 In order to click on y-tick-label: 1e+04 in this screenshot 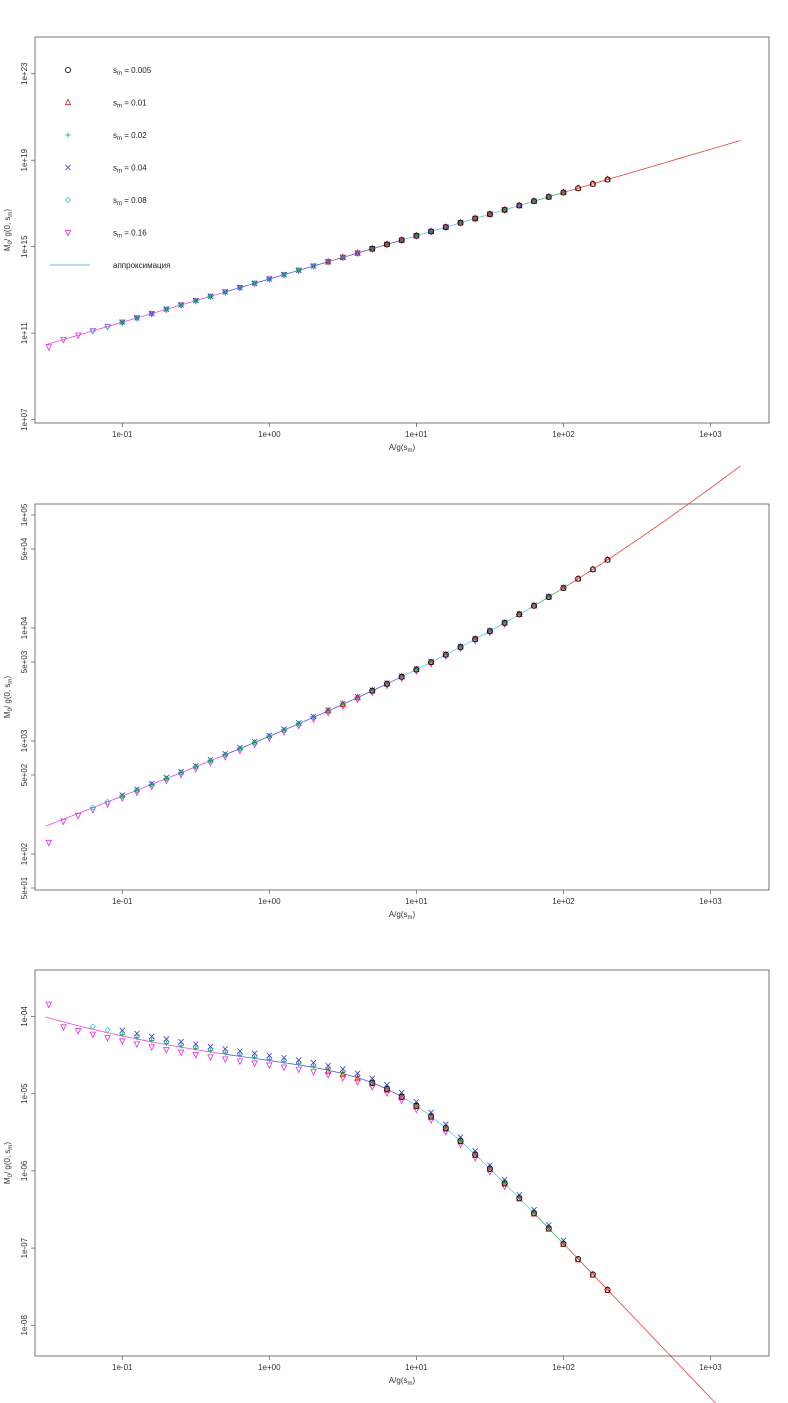, I will do `click(24, 627)`.